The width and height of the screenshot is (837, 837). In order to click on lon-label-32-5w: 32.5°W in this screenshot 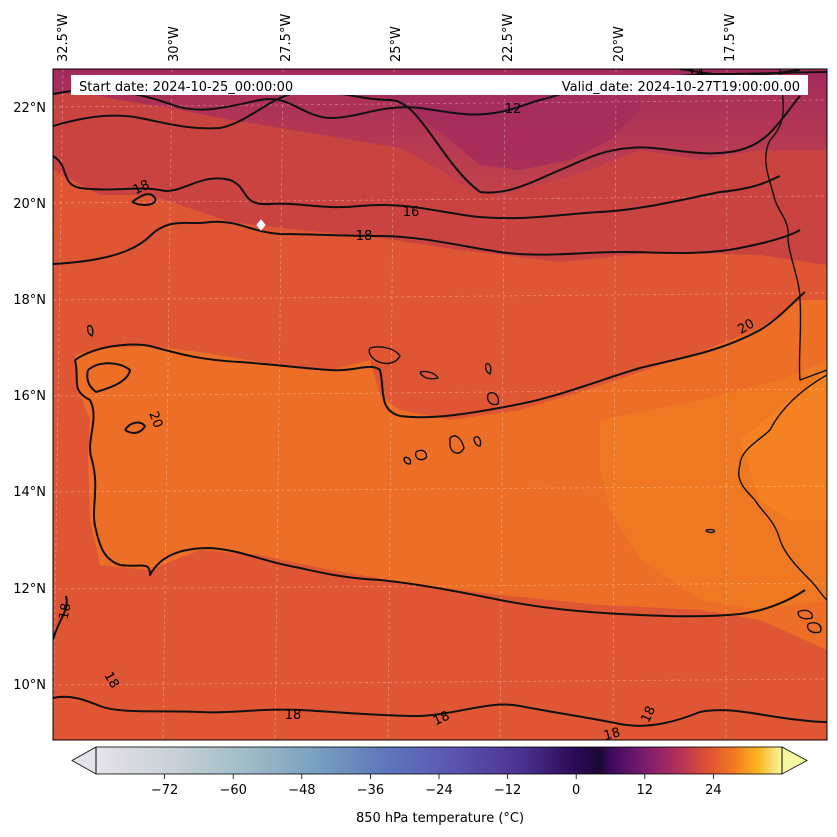, I will do `click(63, 38)`.